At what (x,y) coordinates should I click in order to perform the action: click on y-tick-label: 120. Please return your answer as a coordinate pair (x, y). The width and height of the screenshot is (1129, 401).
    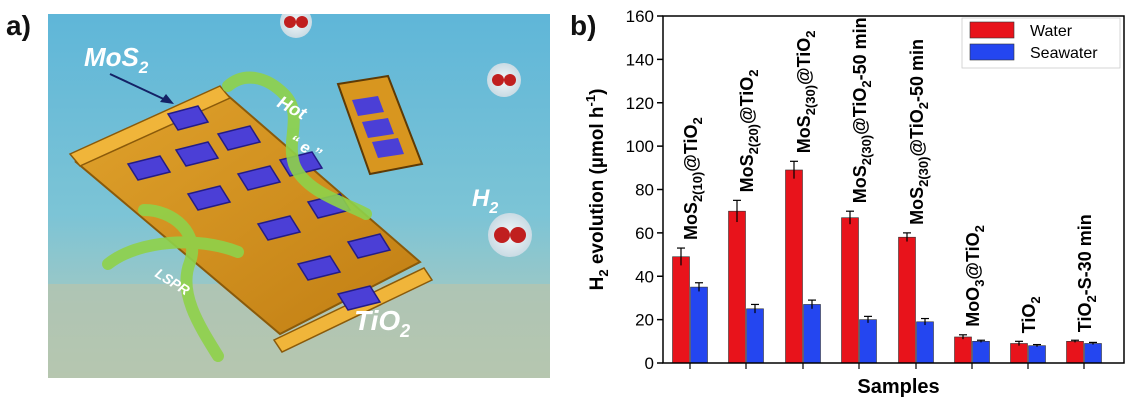
    Looking at the image, I should click on (640, 103).